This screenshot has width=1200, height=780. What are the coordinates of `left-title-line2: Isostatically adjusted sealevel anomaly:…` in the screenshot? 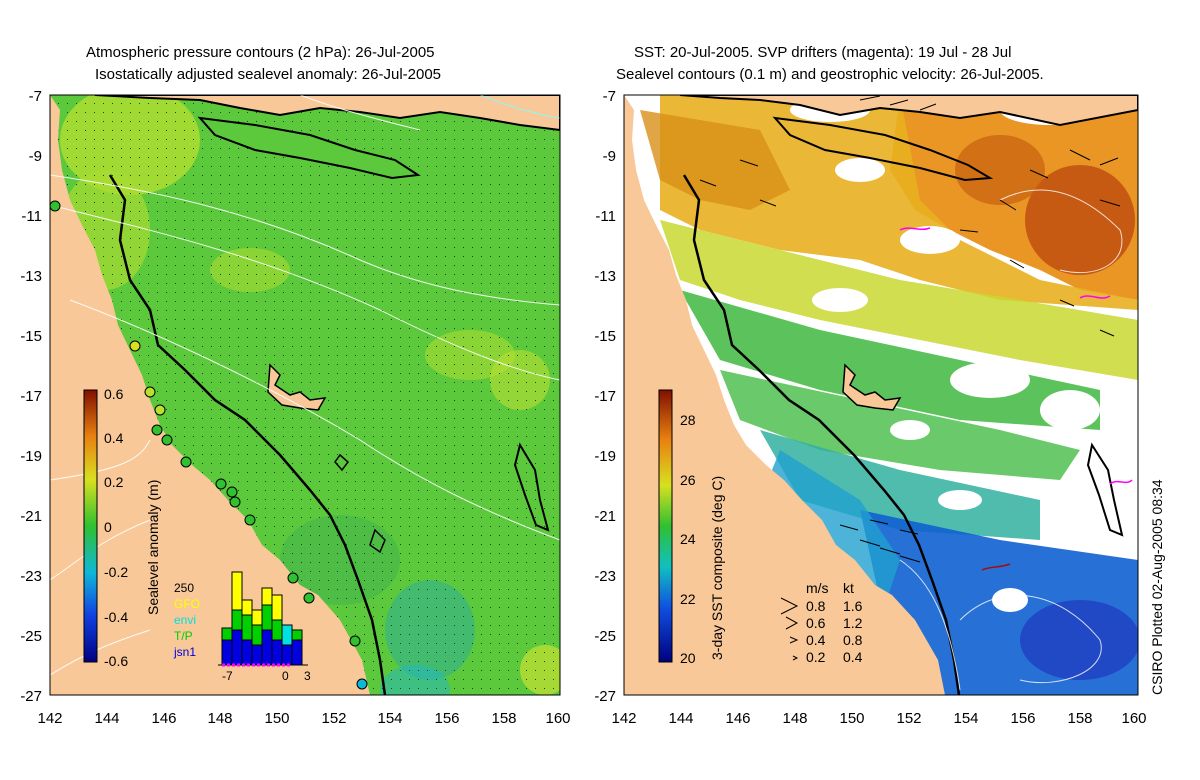 It's located at (268, 74).